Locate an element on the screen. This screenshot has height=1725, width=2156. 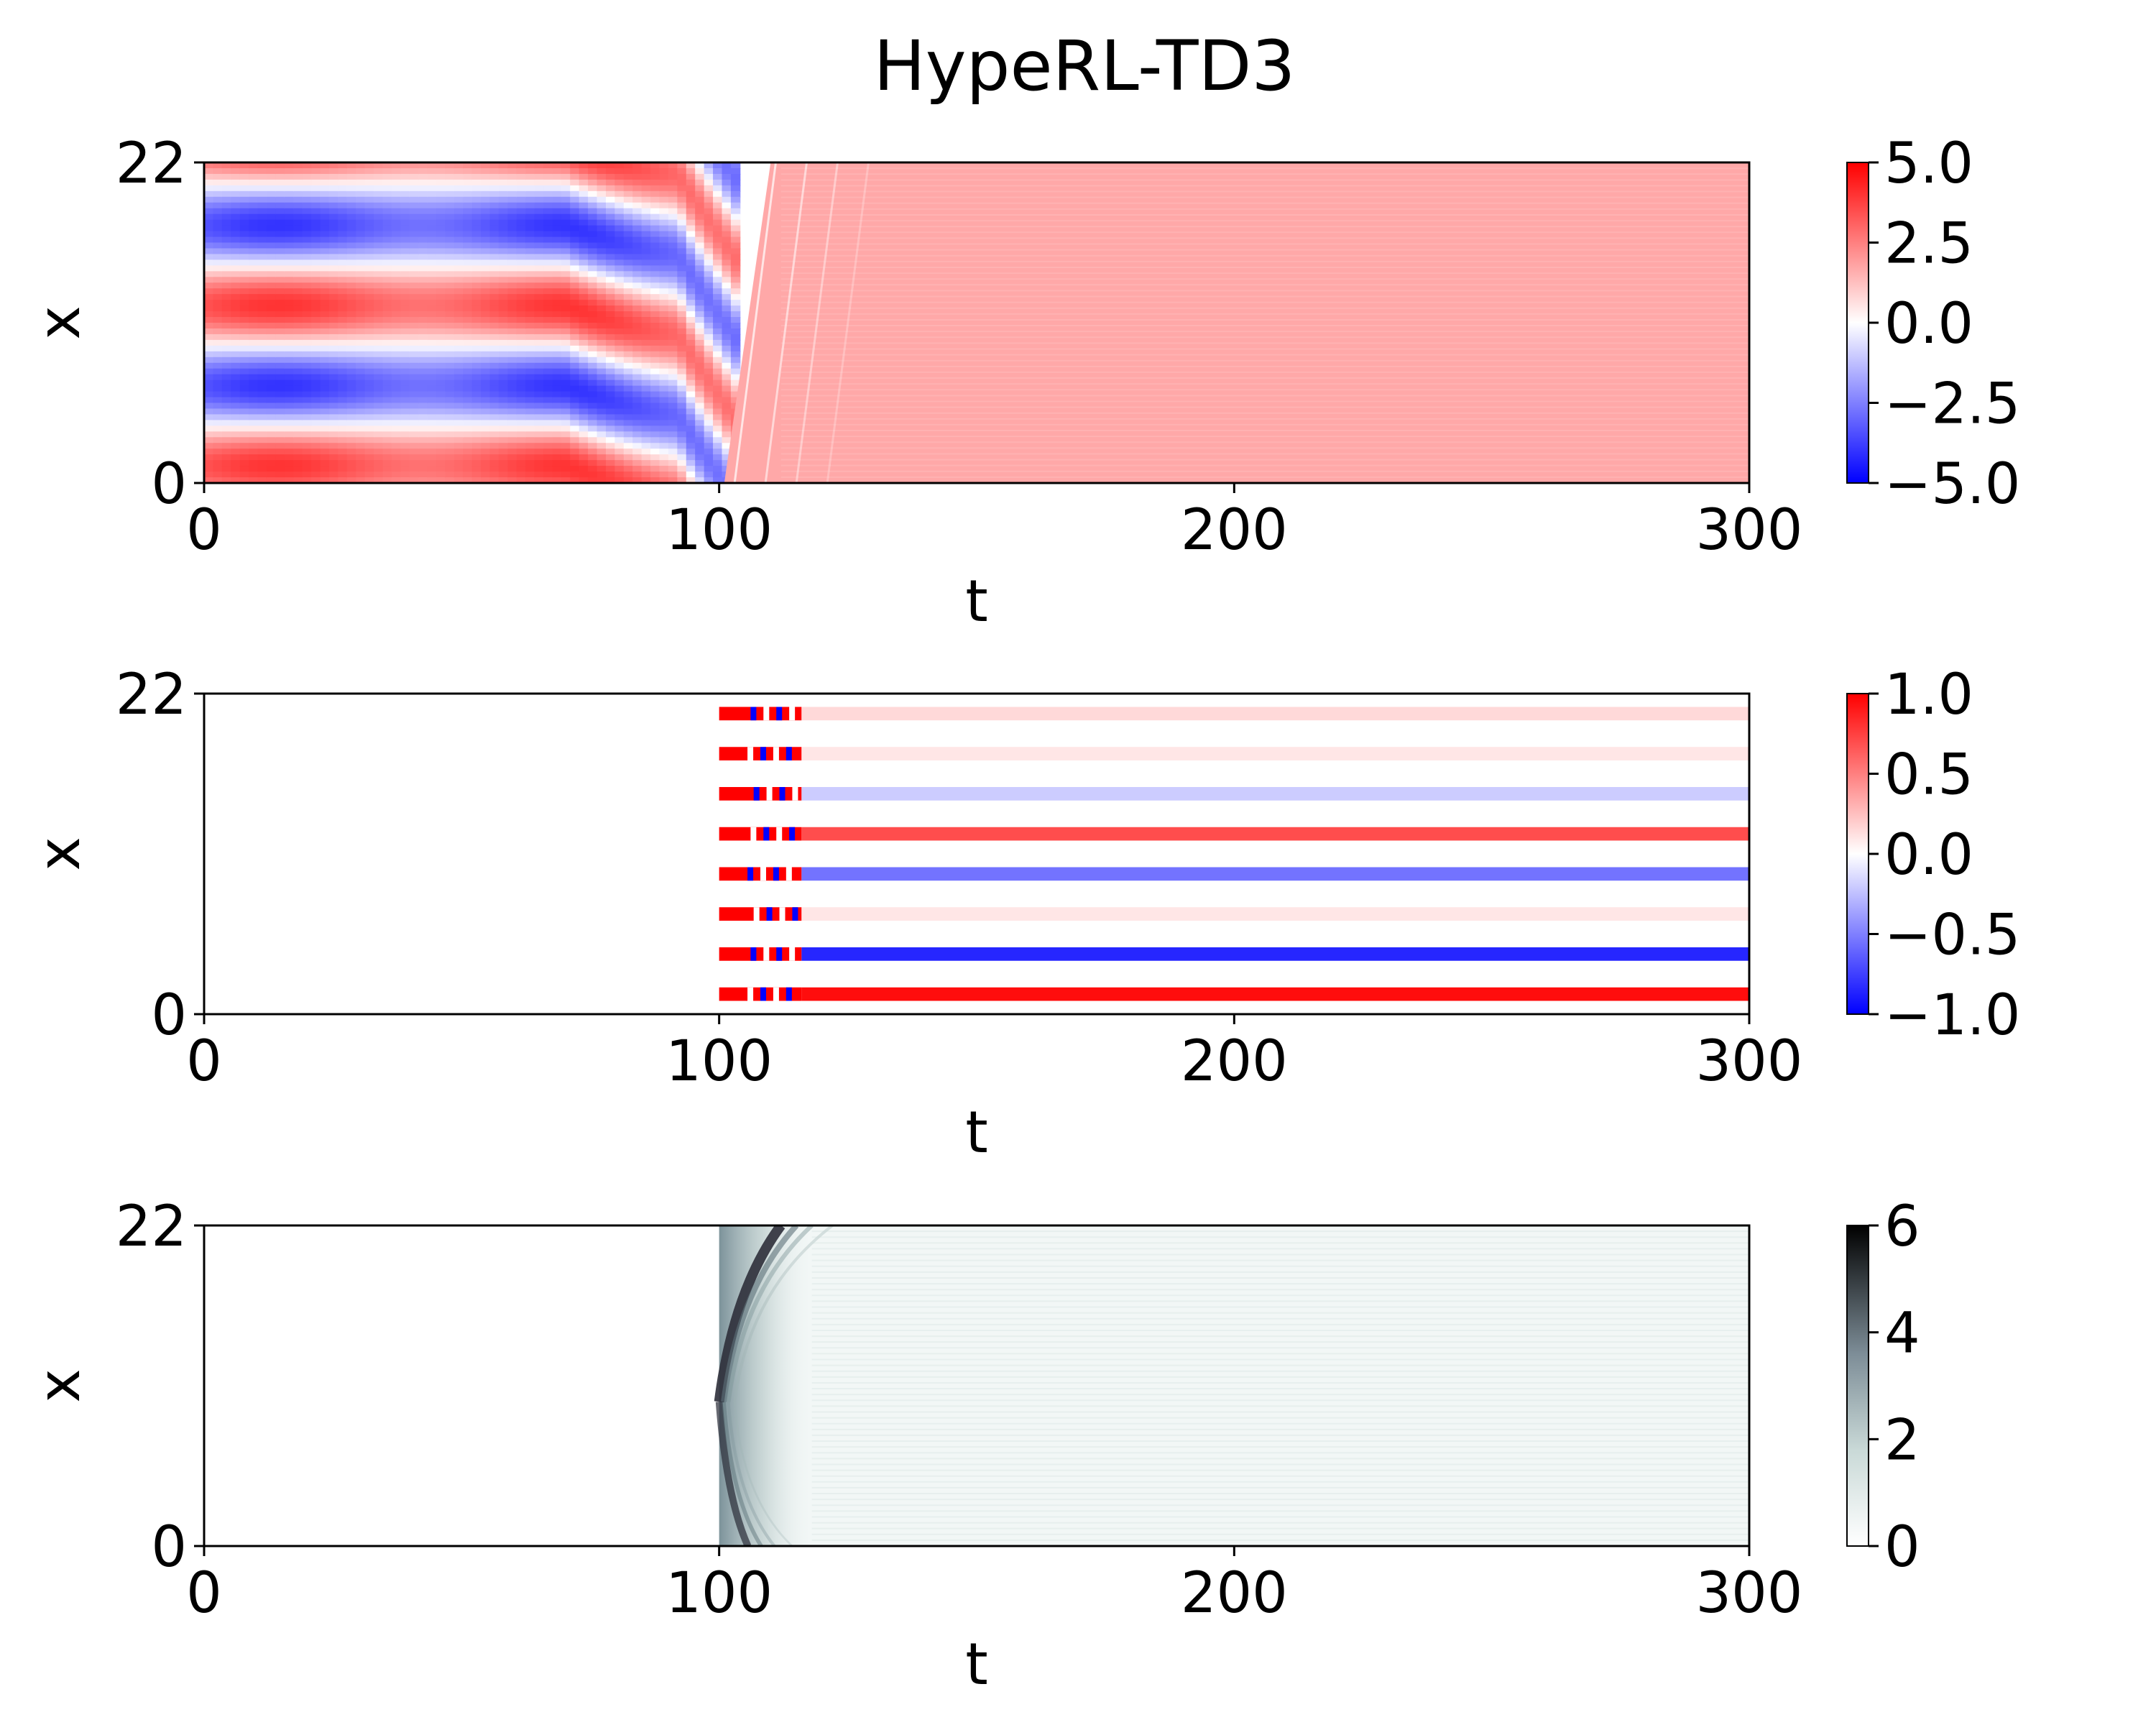
colorbar-tick-label: −0.5 is located at coordinates (1952, 935).